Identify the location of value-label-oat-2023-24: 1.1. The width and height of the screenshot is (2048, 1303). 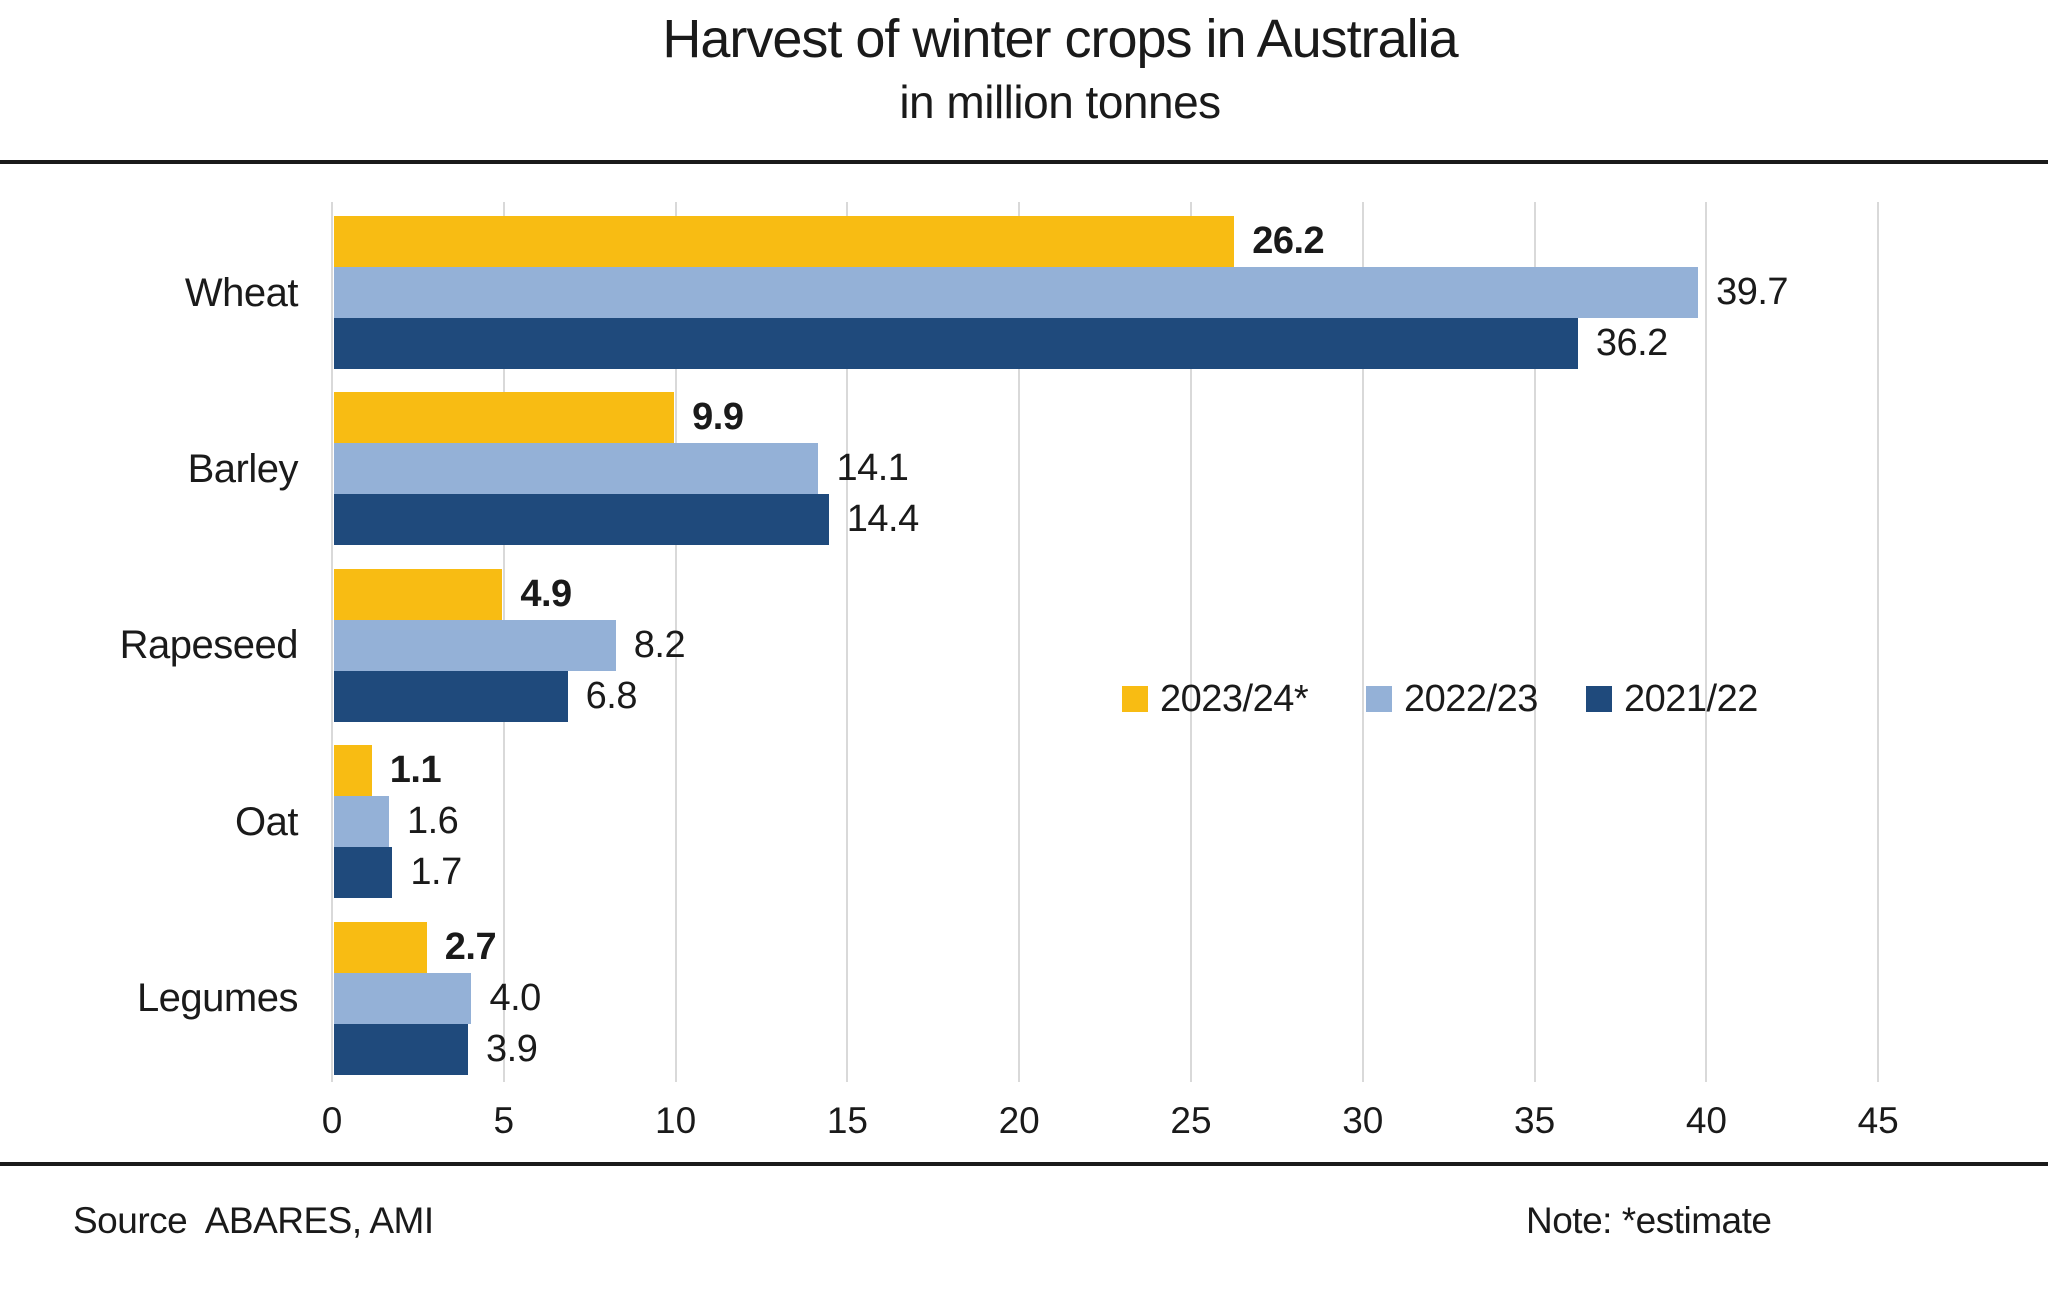
(415, 770).